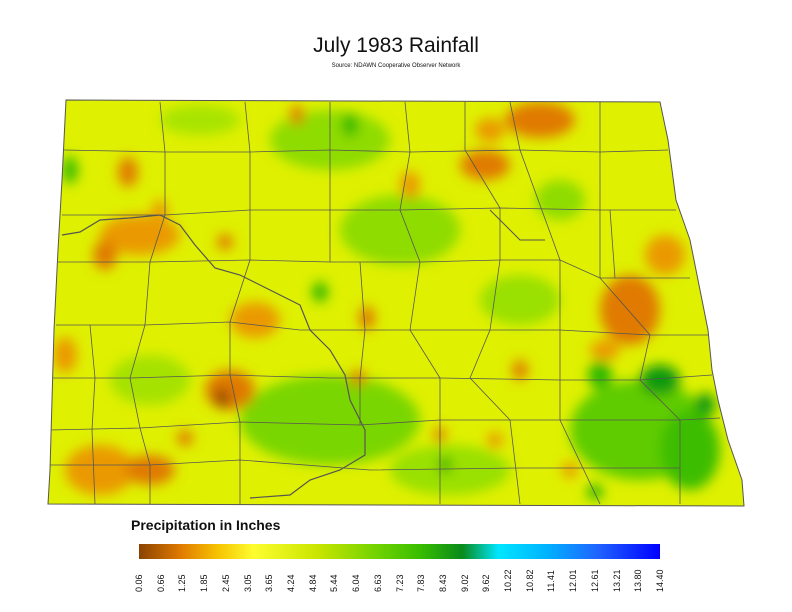 The height and width of the screenshot is (612, 792). Describe the element at coordinates (421, 583) in the screenshot. I see `legend-tick-label: 7.83` at that location.